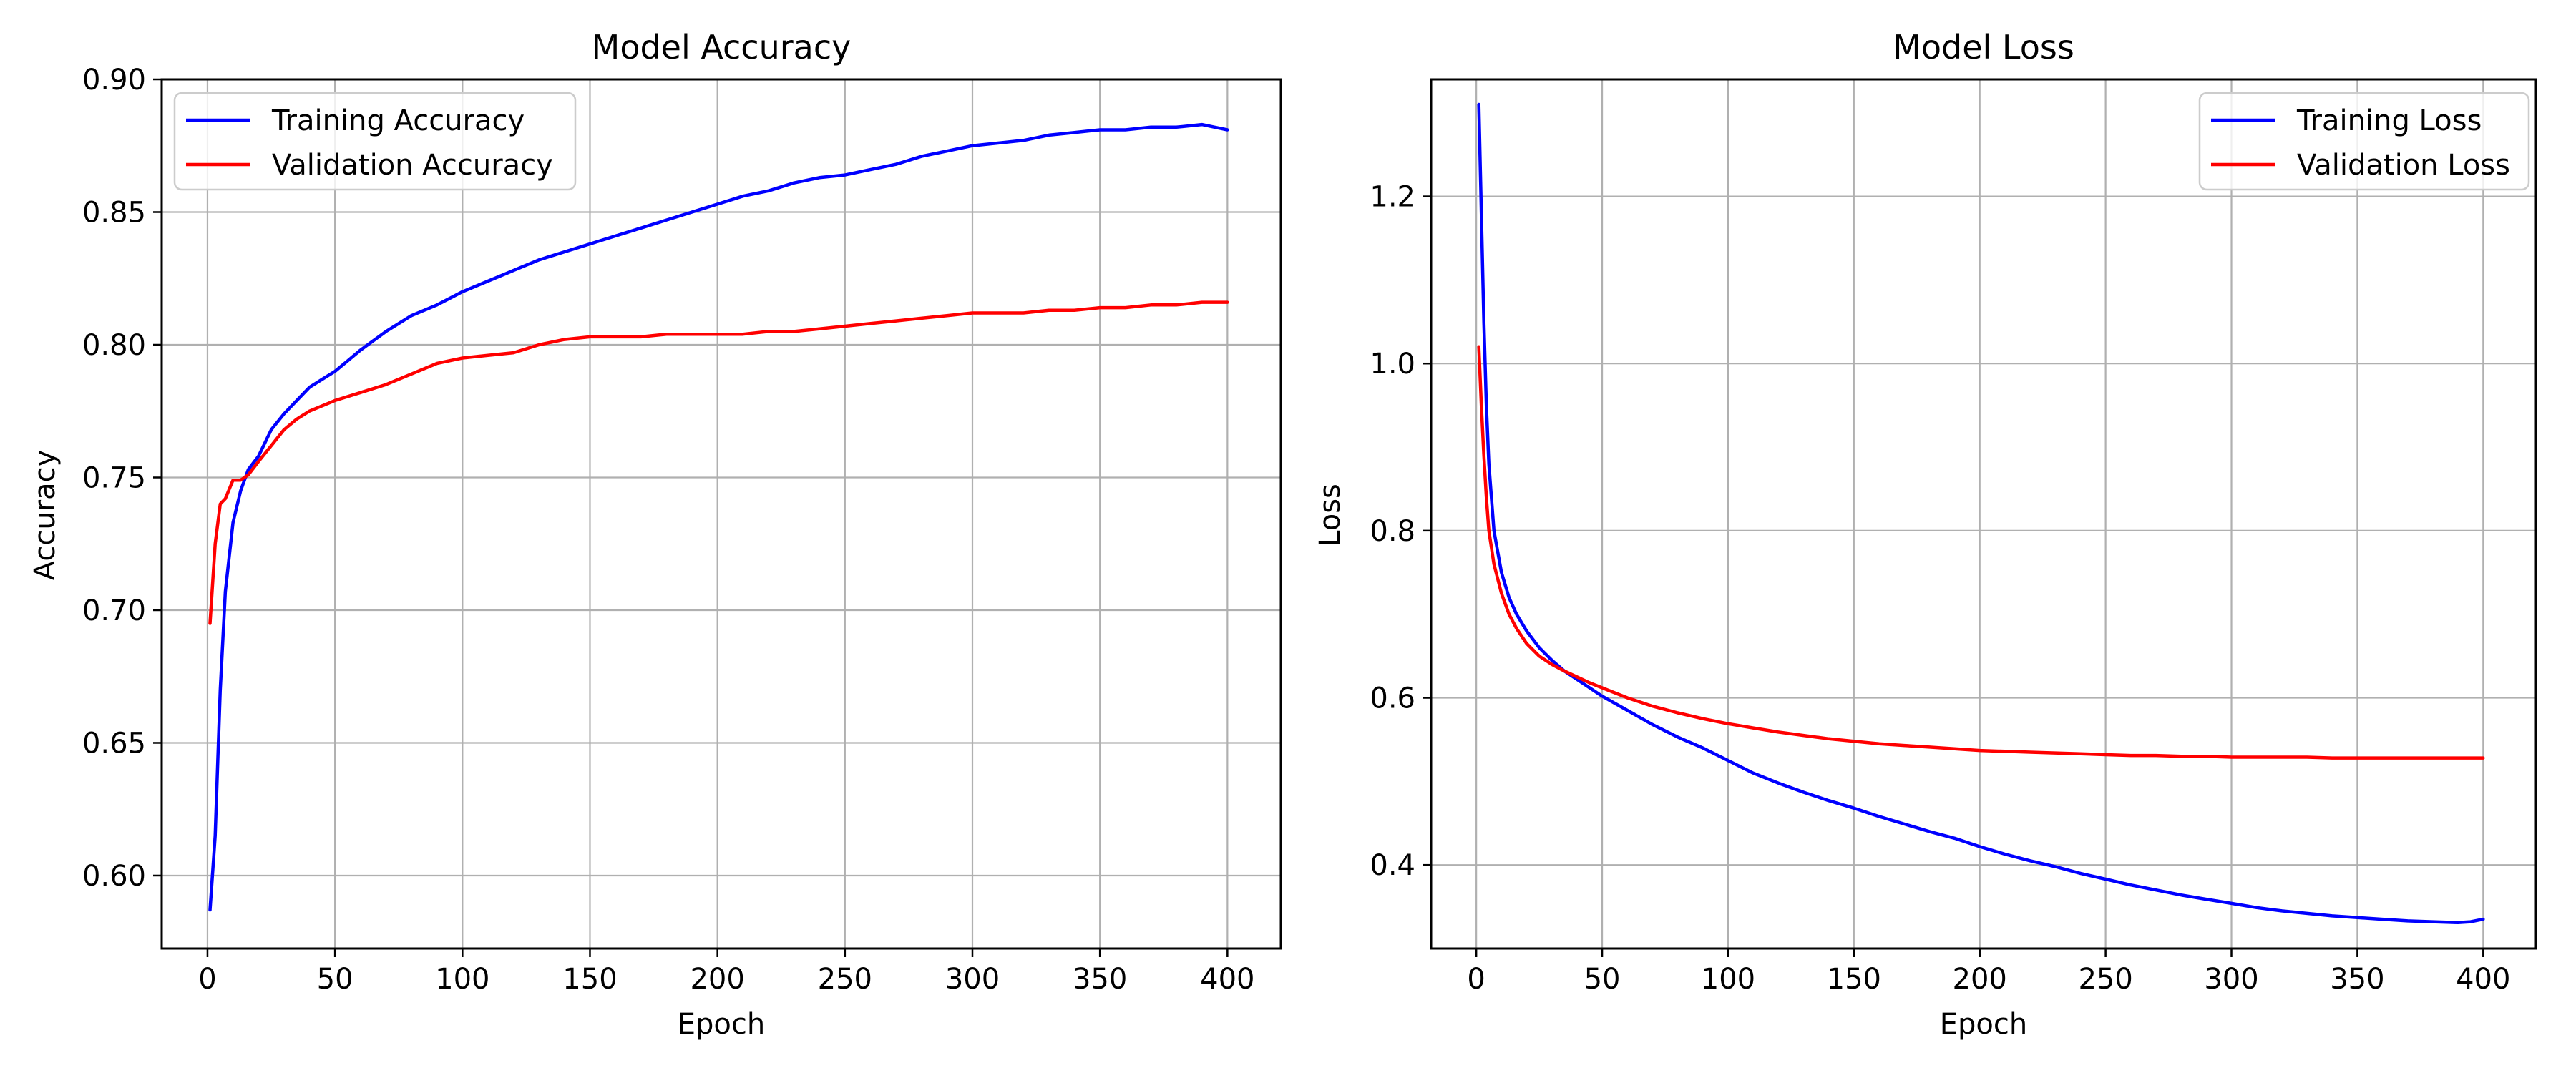  What do you see at coordinates (2364, 141) in the screenshot?
I see `legend: Training Loss Validation Loss` at bounding box center [2364, 141].